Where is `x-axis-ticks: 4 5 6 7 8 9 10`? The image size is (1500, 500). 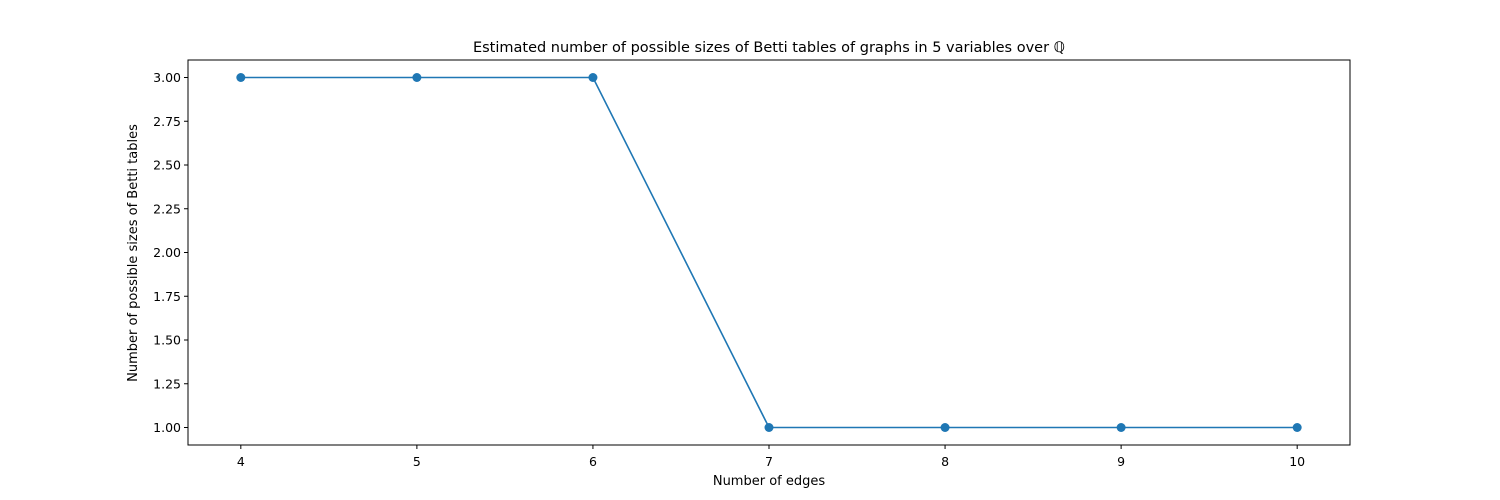 x-axis-ticks: 4 5 6 7 8 9 10 is located at coordinates (771, 457).